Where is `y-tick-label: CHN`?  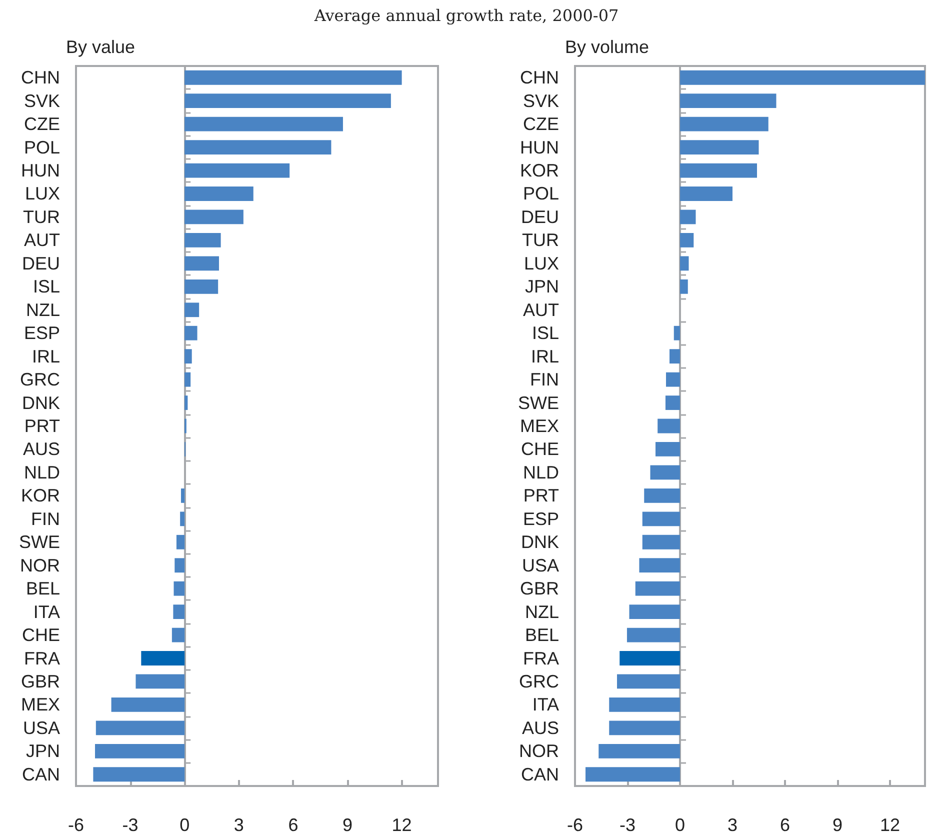 y-tick-label: CHN is located at coordinates (539, 78).